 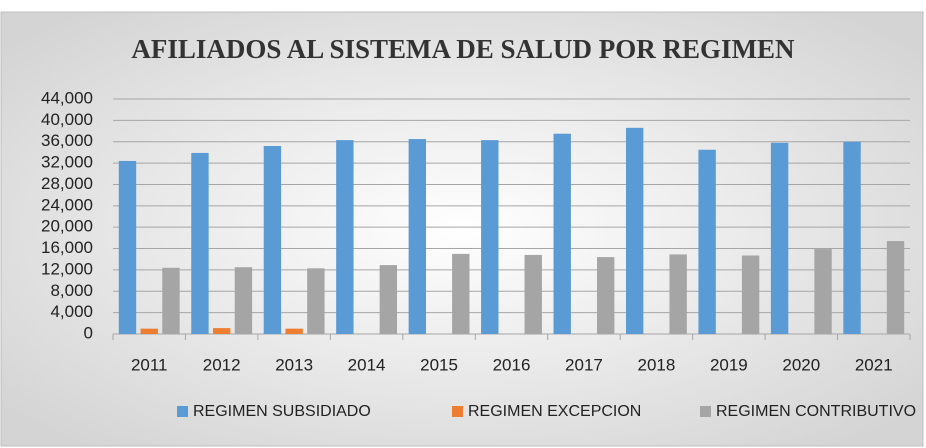 What do you see at coordinates (729, 364) in the screenshot?
I see `x-tick-label: 2019` at bounding box center [729, 364].